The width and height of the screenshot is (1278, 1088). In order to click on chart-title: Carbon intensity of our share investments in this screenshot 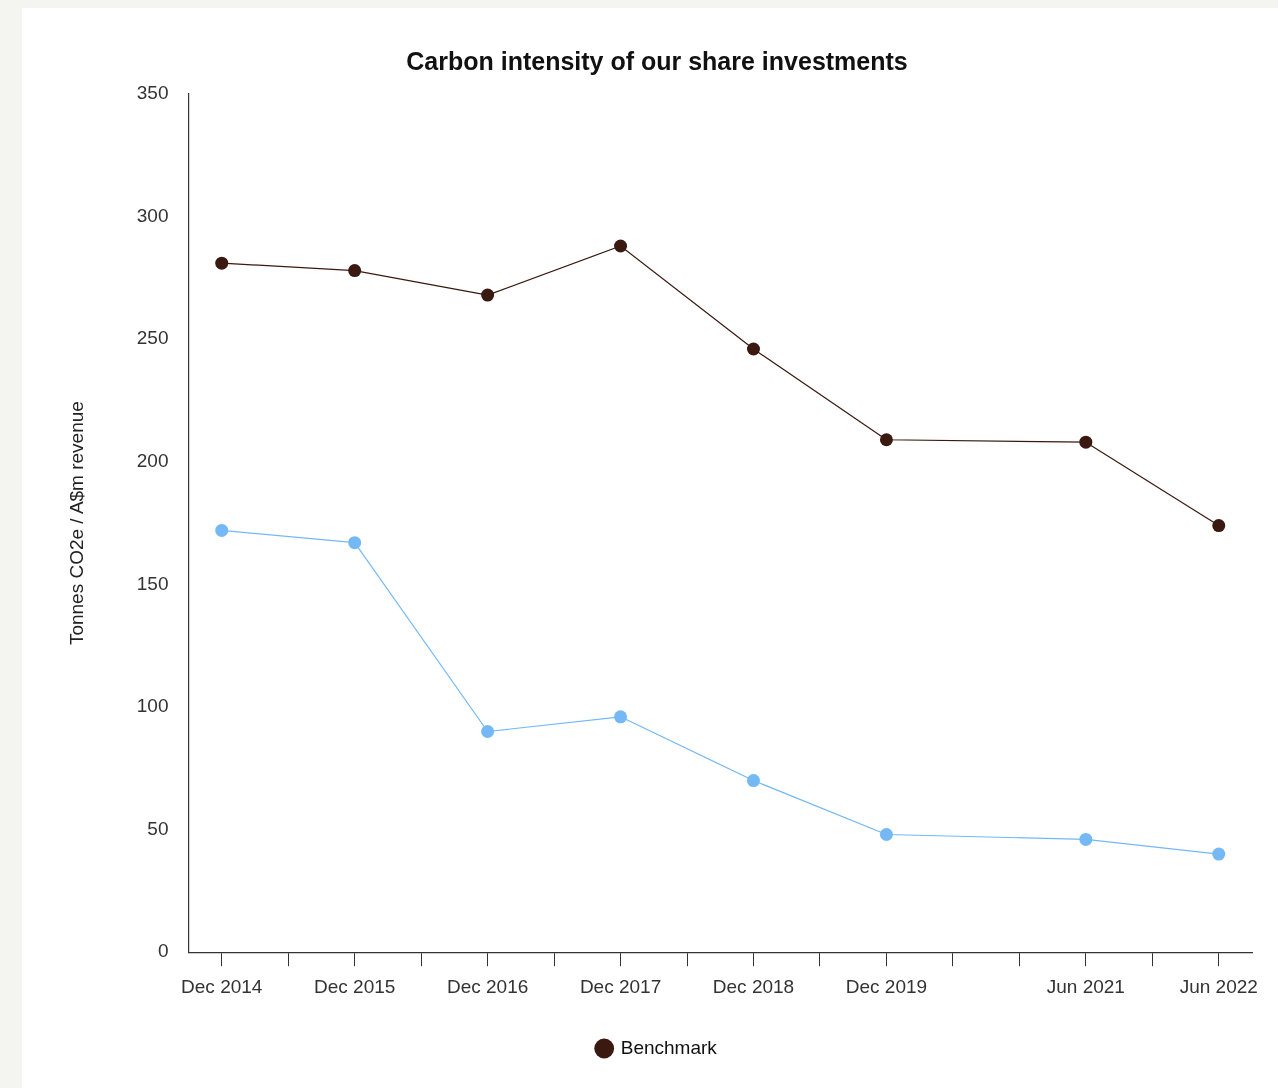, I will do `click(657, 60)`.